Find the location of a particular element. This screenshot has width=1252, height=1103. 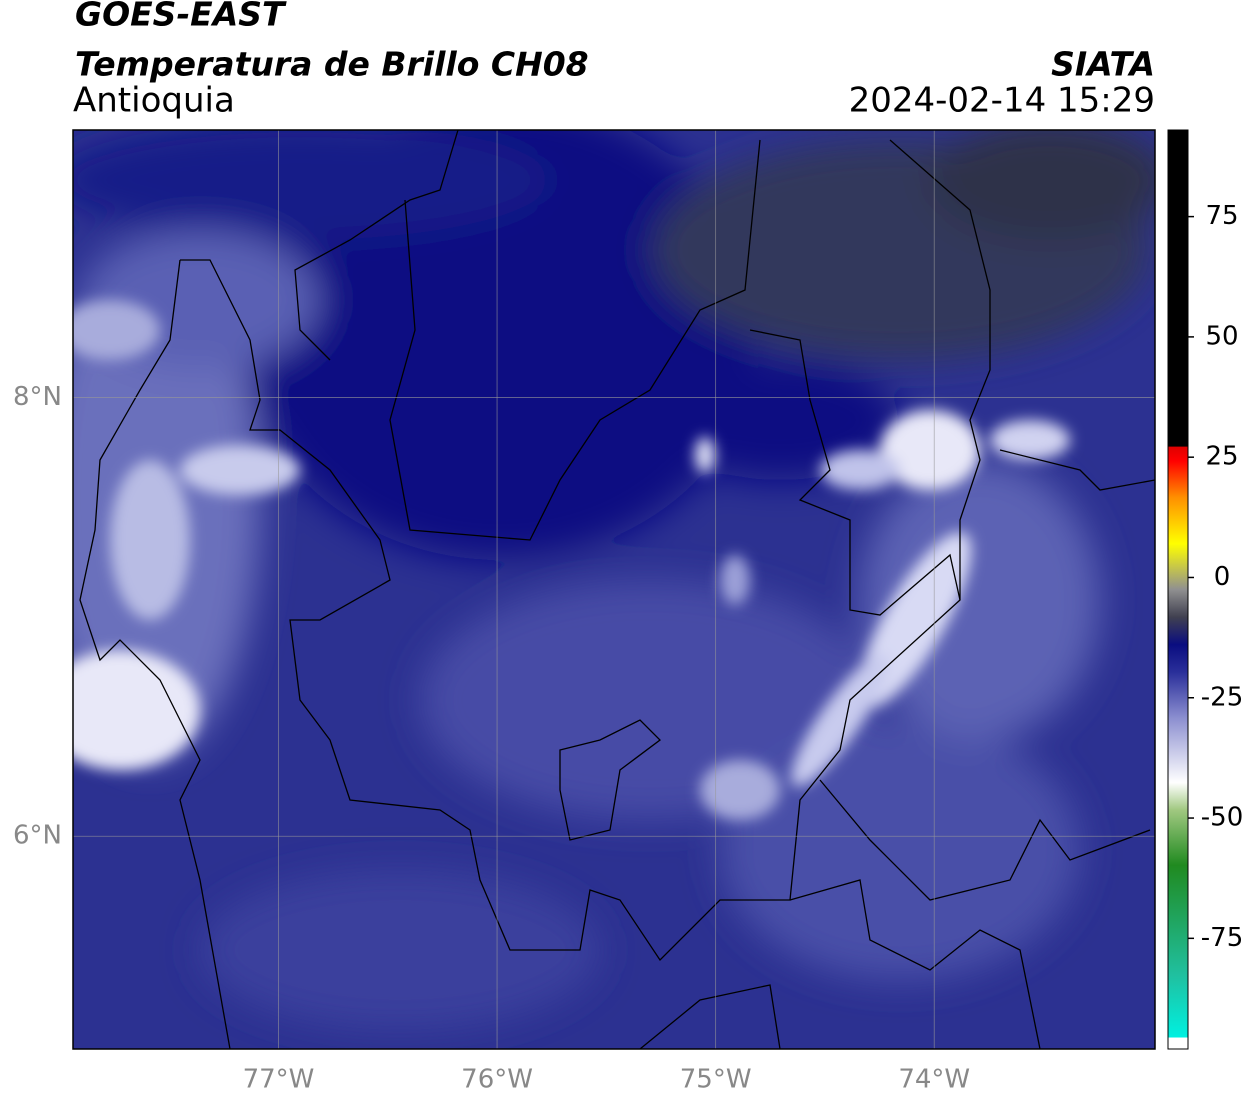

x-tick-label: 76°W is located at coordinates (497, 1080).